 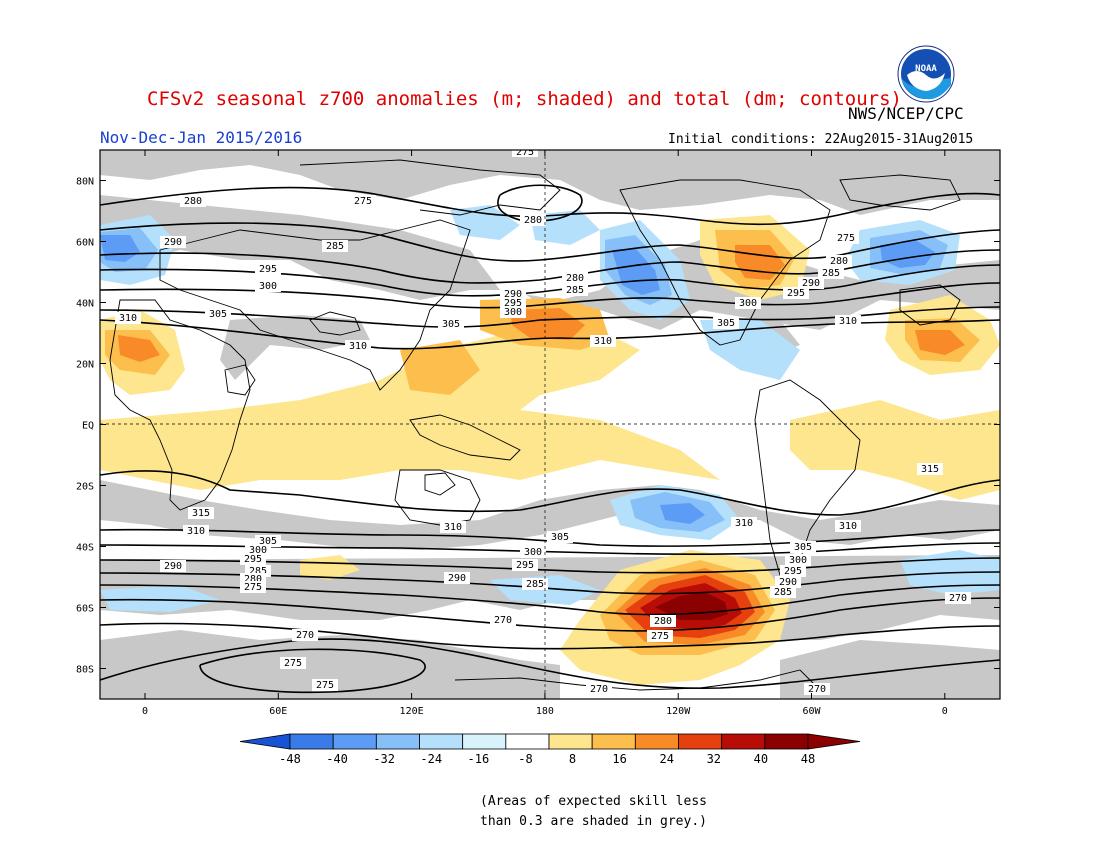 What do you see at coordinates (599, 689) in the screenshot?
I see `contour-label: 270` at bounding box center [599, 689].